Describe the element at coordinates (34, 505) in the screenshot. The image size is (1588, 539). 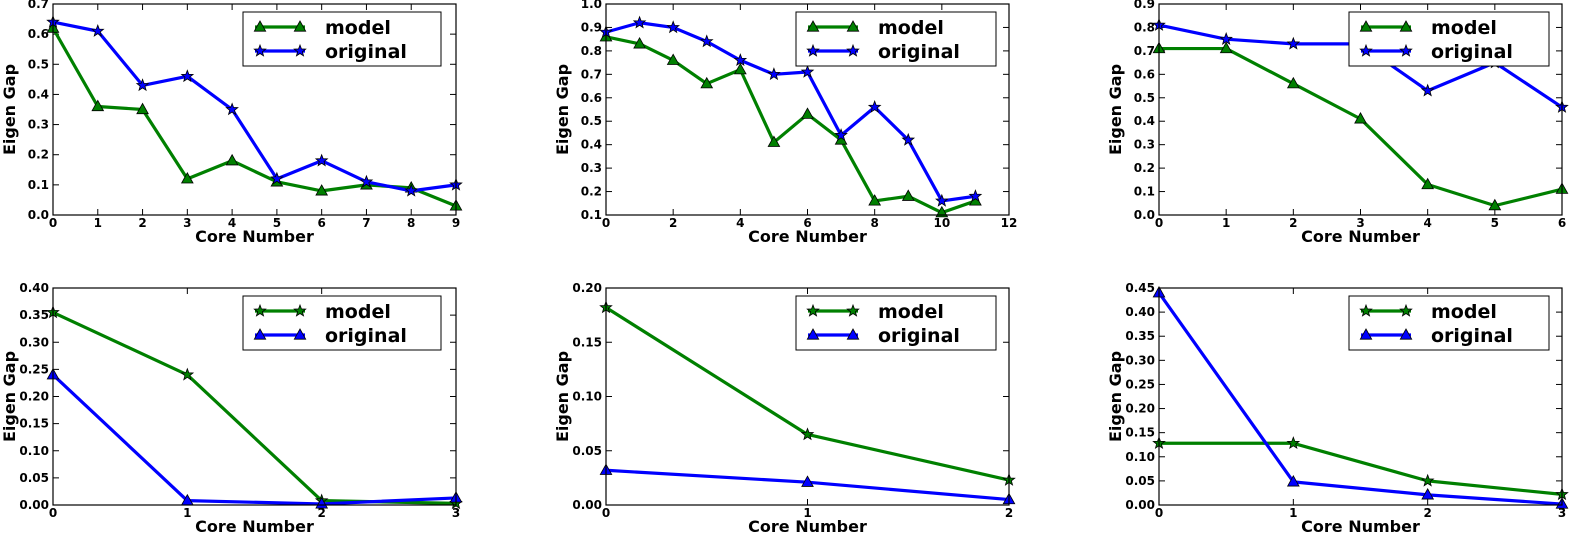
I see `y-tick-label: 0.00` at that location.